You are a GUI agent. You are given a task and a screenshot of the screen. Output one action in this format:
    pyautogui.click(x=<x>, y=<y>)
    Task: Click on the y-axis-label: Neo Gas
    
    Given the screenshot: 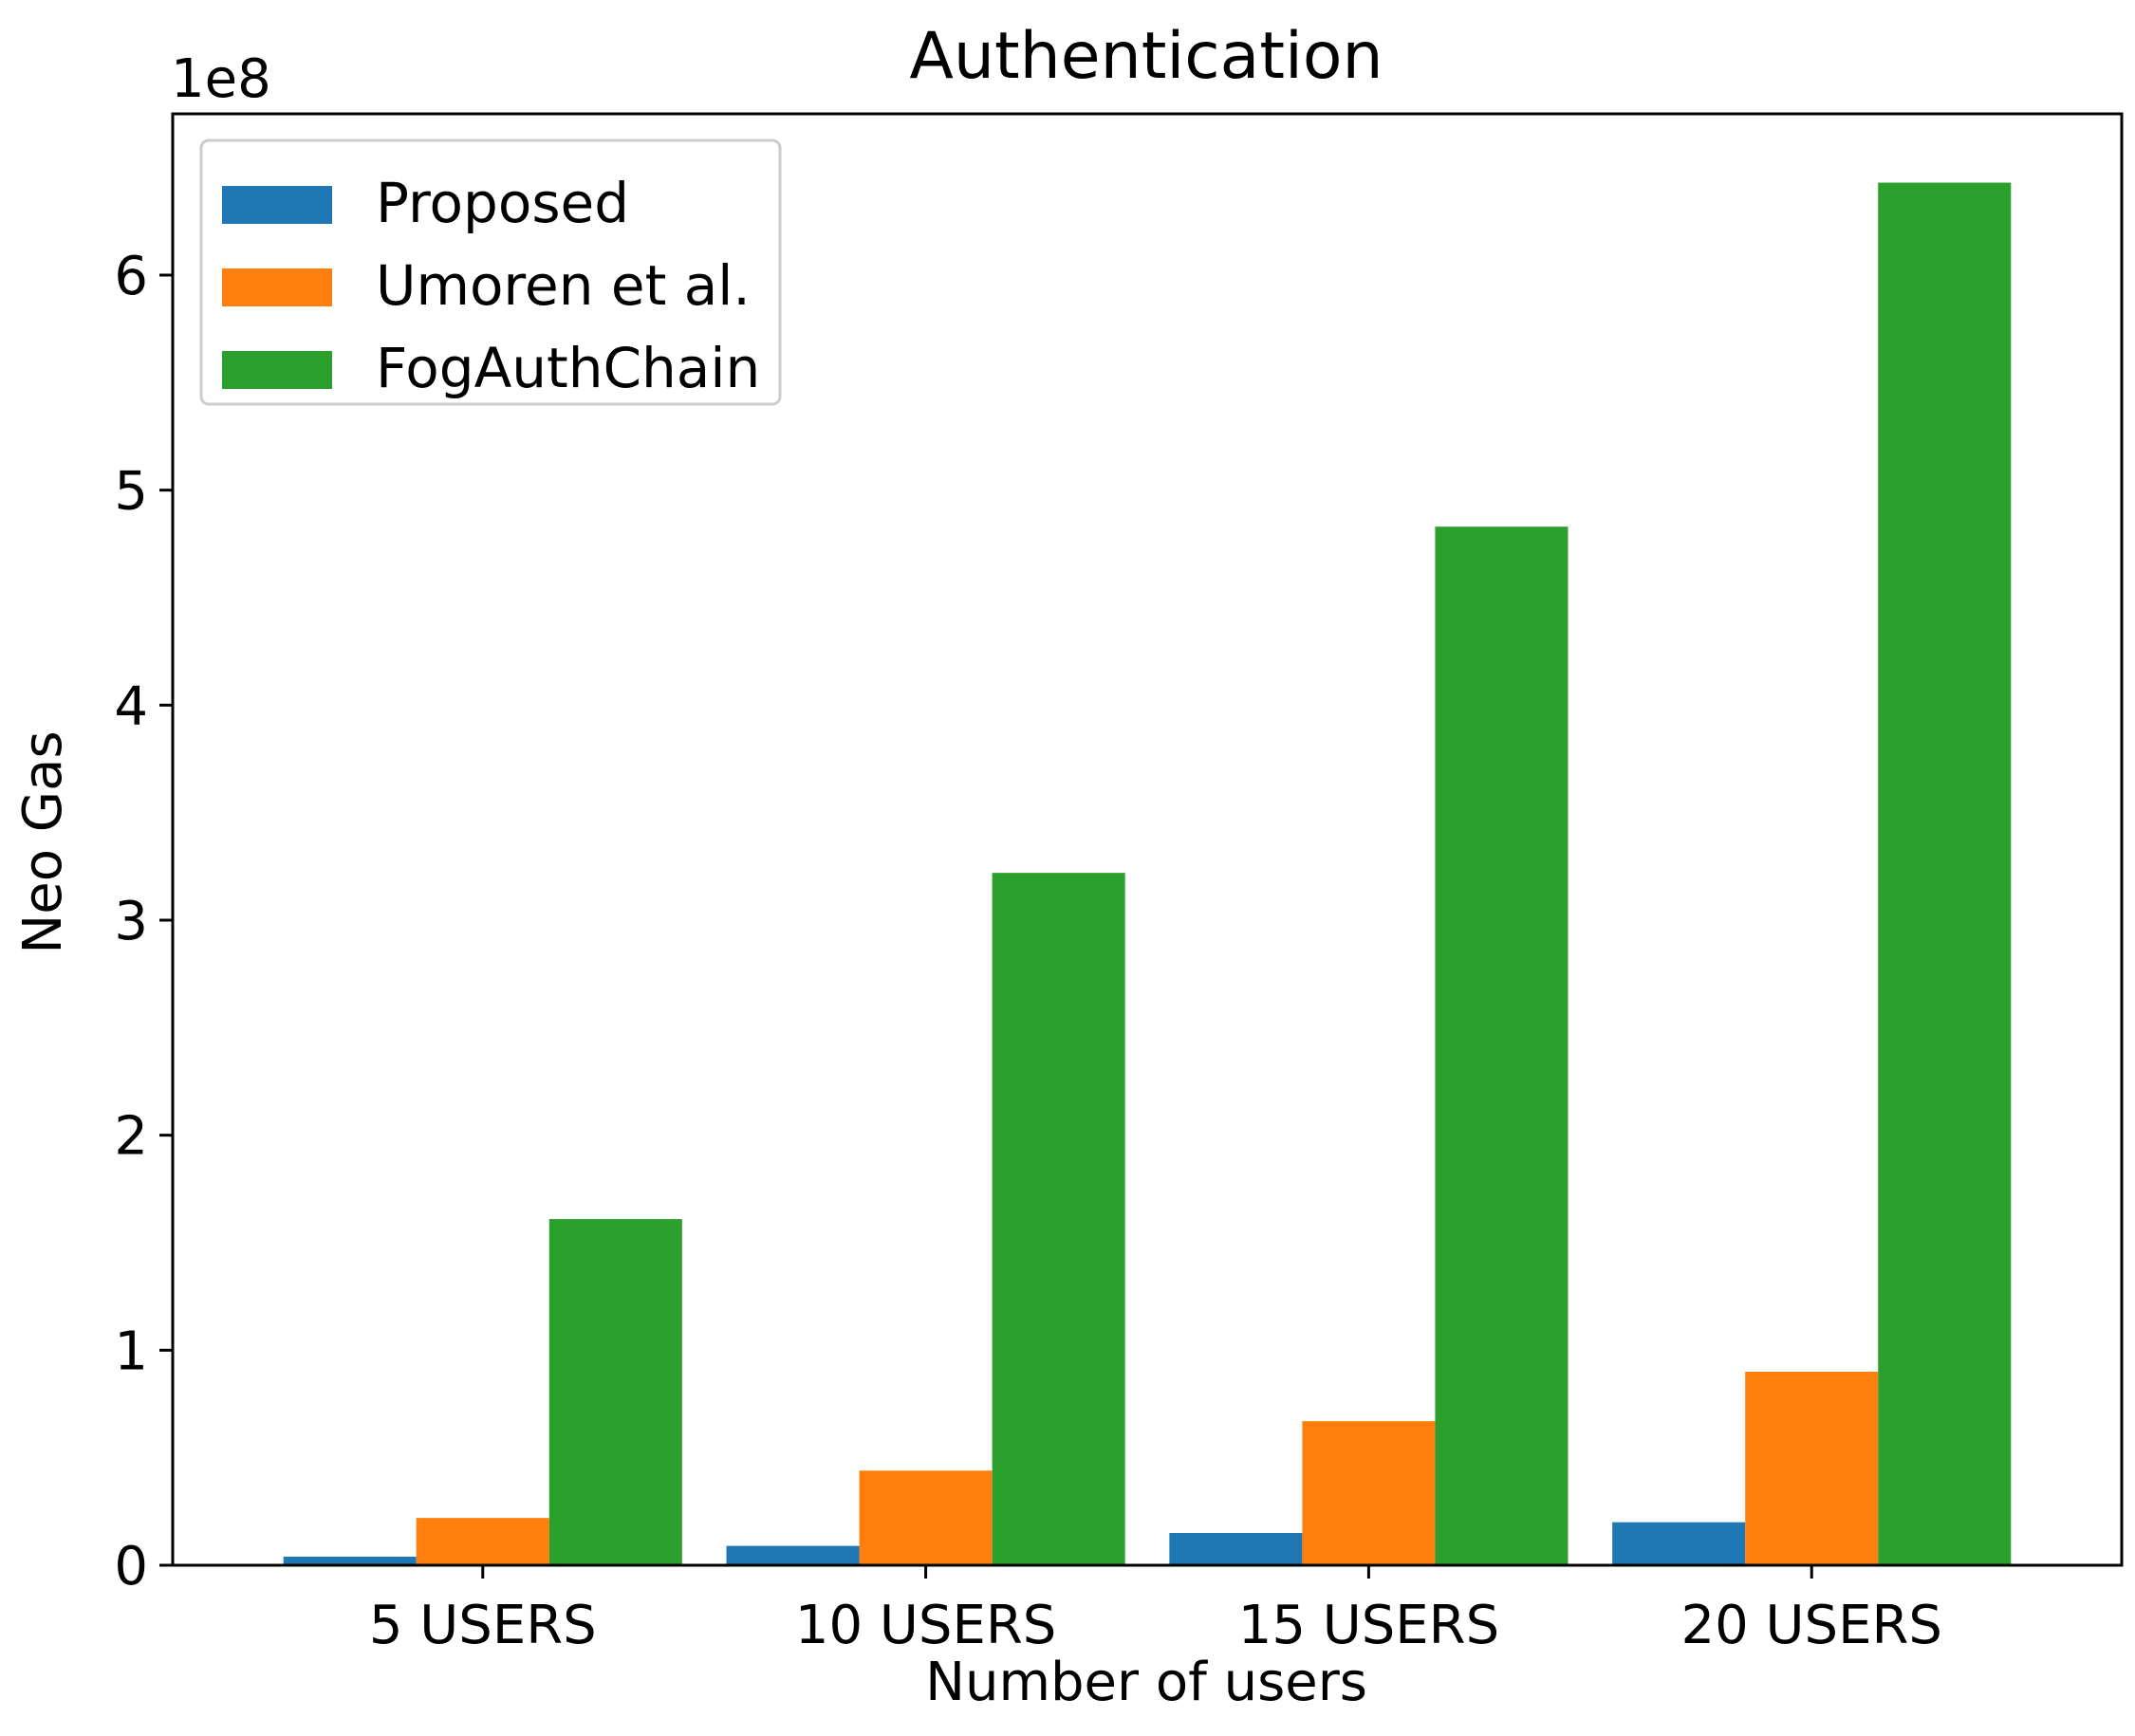 What is the action you would take?
    pyautogui.click(x=43, y=841)
    